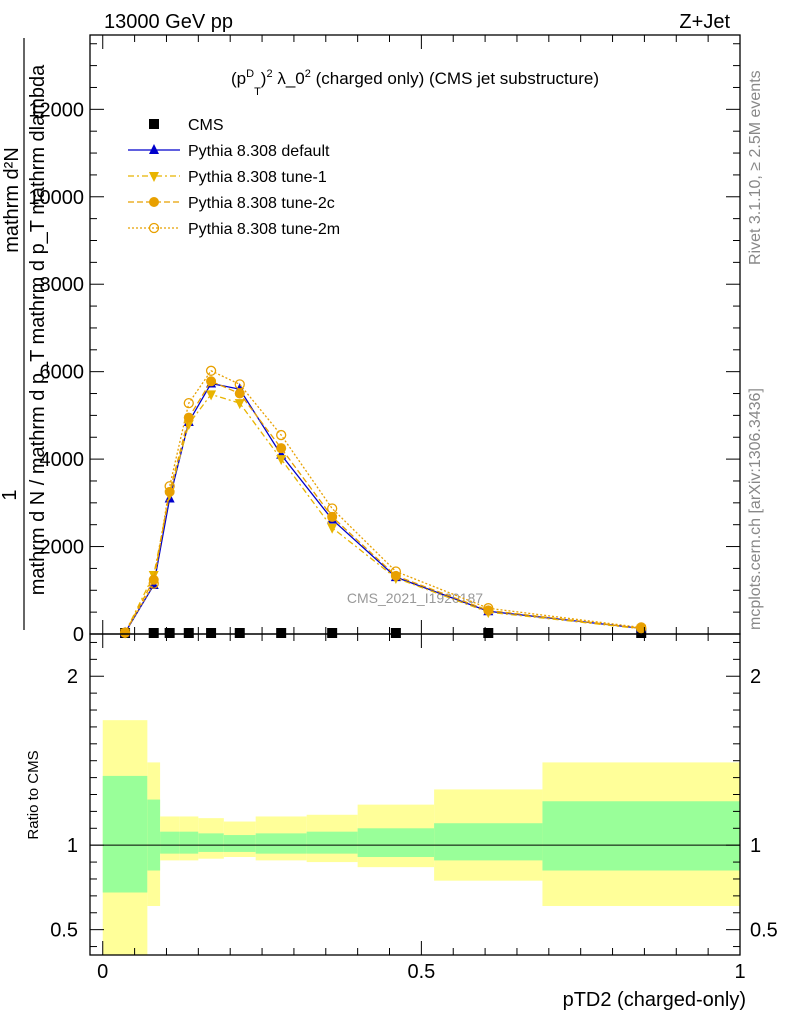 The image size is (786, 1029). I want to click on legend-label: Pythia 8.308 default, so click(259, 151).